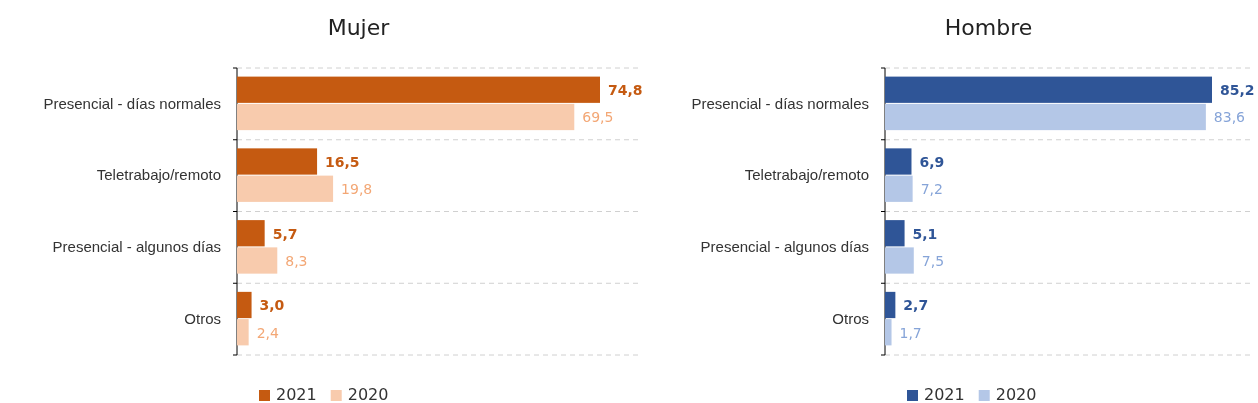 The image size is (1258, 403). Describe the element at coordinates (625, 90) in the screenshot. I see `data-label: 74,8` at that location.